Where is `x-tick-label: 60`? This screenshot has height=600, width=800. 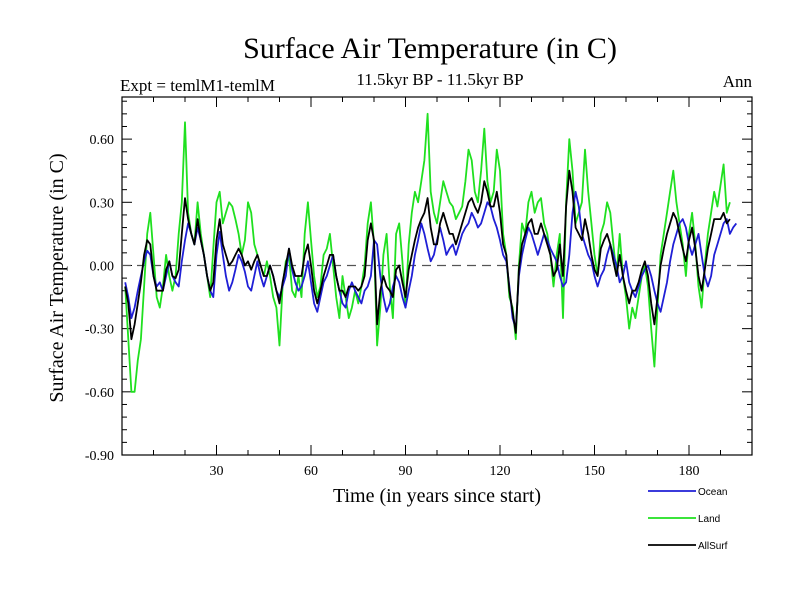
x-tick-label: 60 is located at coordinates (311, 471).